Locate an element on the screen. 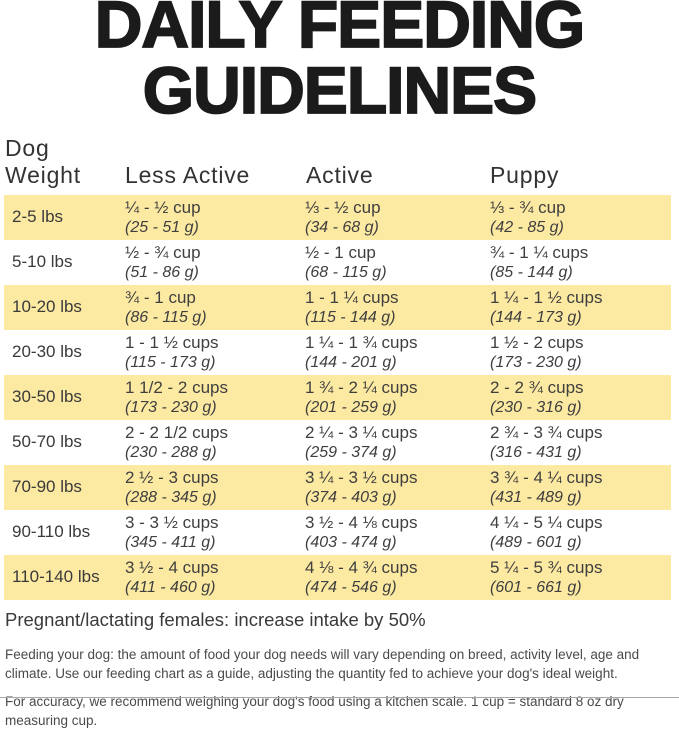 The width and height of the screenshot is (679, 730). grams-amount: (230 - 316 g) is located at coordinates (536, 407).